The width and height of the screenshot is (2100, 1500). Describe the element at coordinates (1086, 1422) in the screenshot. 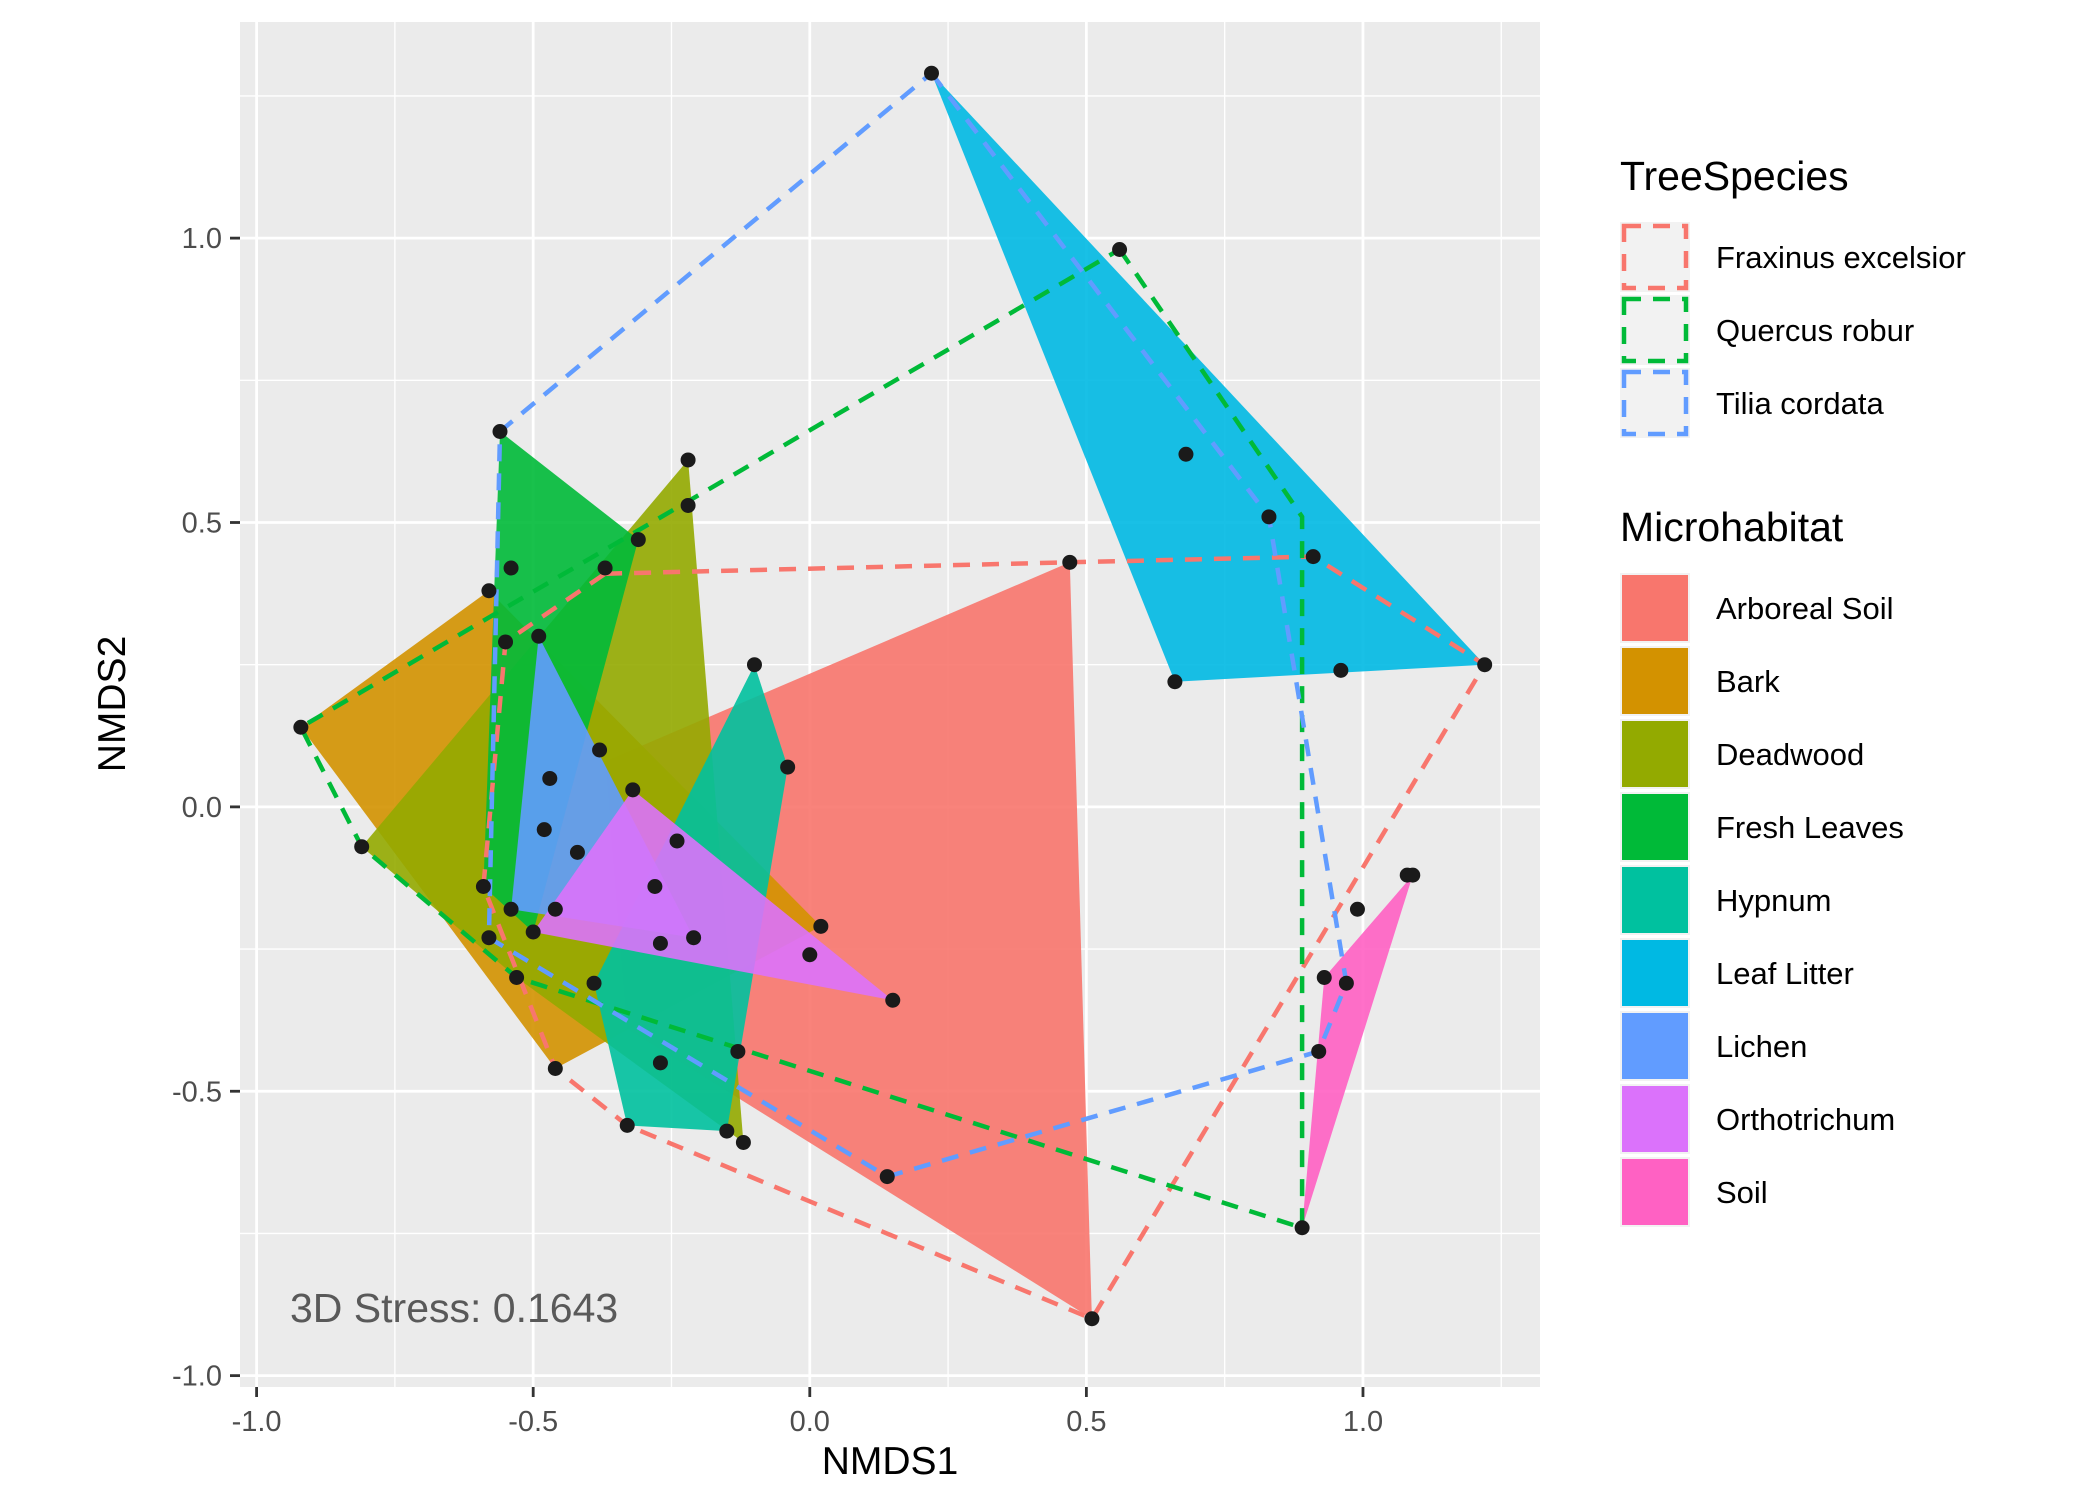

I see `x-tick-label: 0.5` at that location.